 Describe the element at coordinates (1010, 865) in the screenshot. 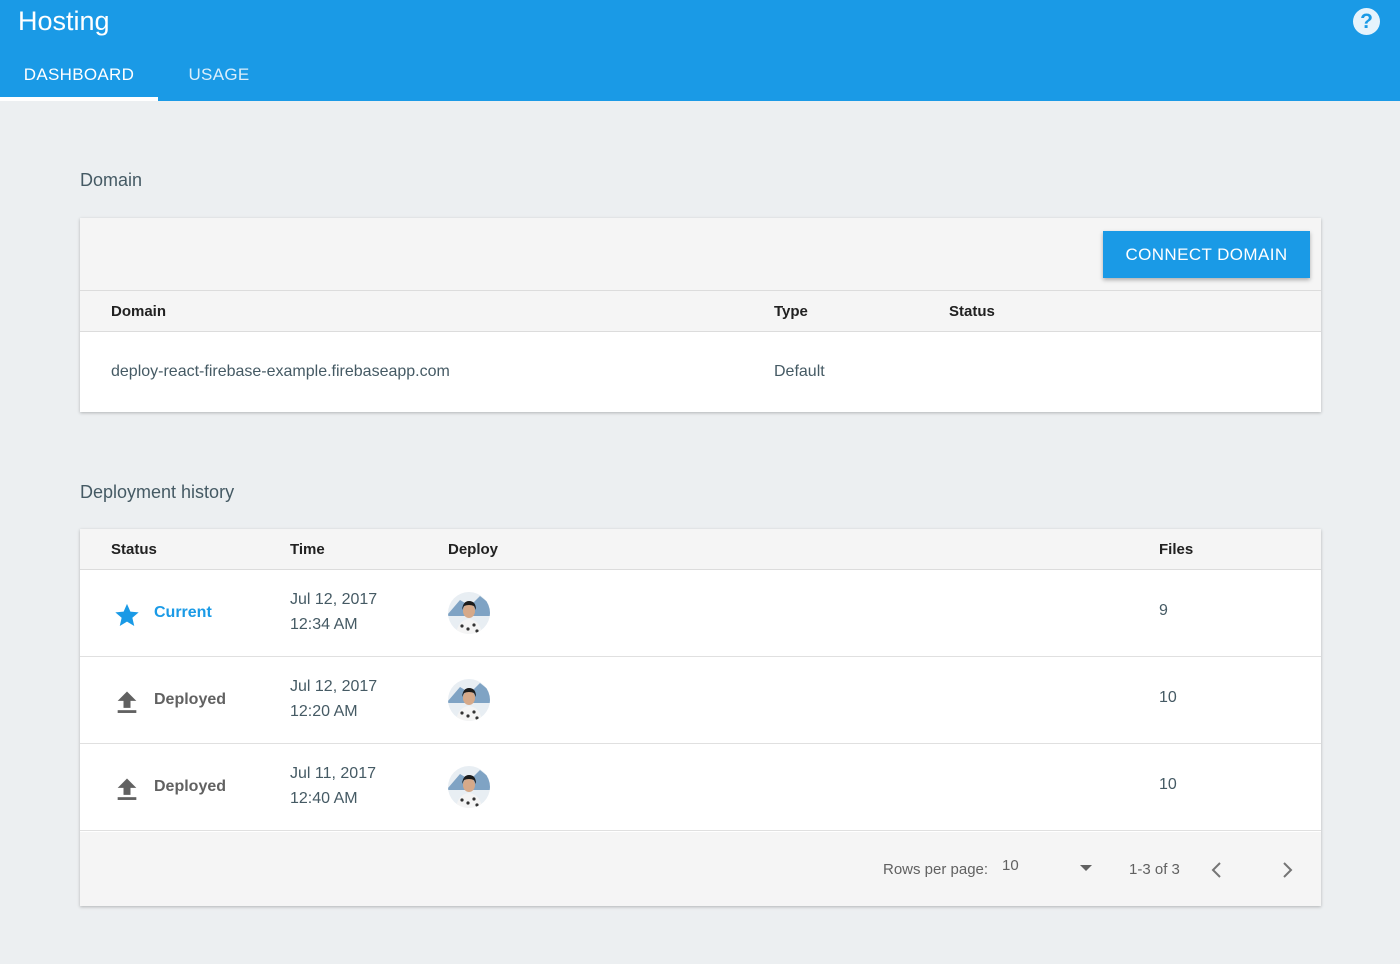

I see `rows-per-page-select: 10` at that location.